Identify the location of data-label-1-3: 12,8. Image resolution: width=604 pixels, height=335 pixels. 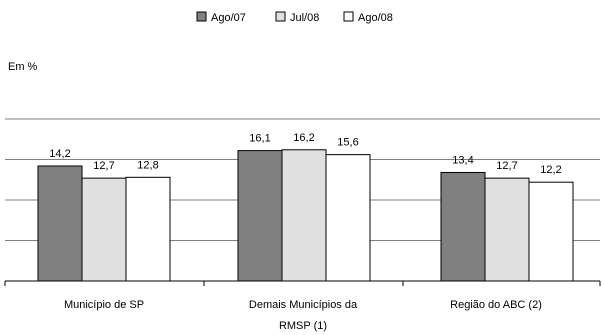
(147, 165).